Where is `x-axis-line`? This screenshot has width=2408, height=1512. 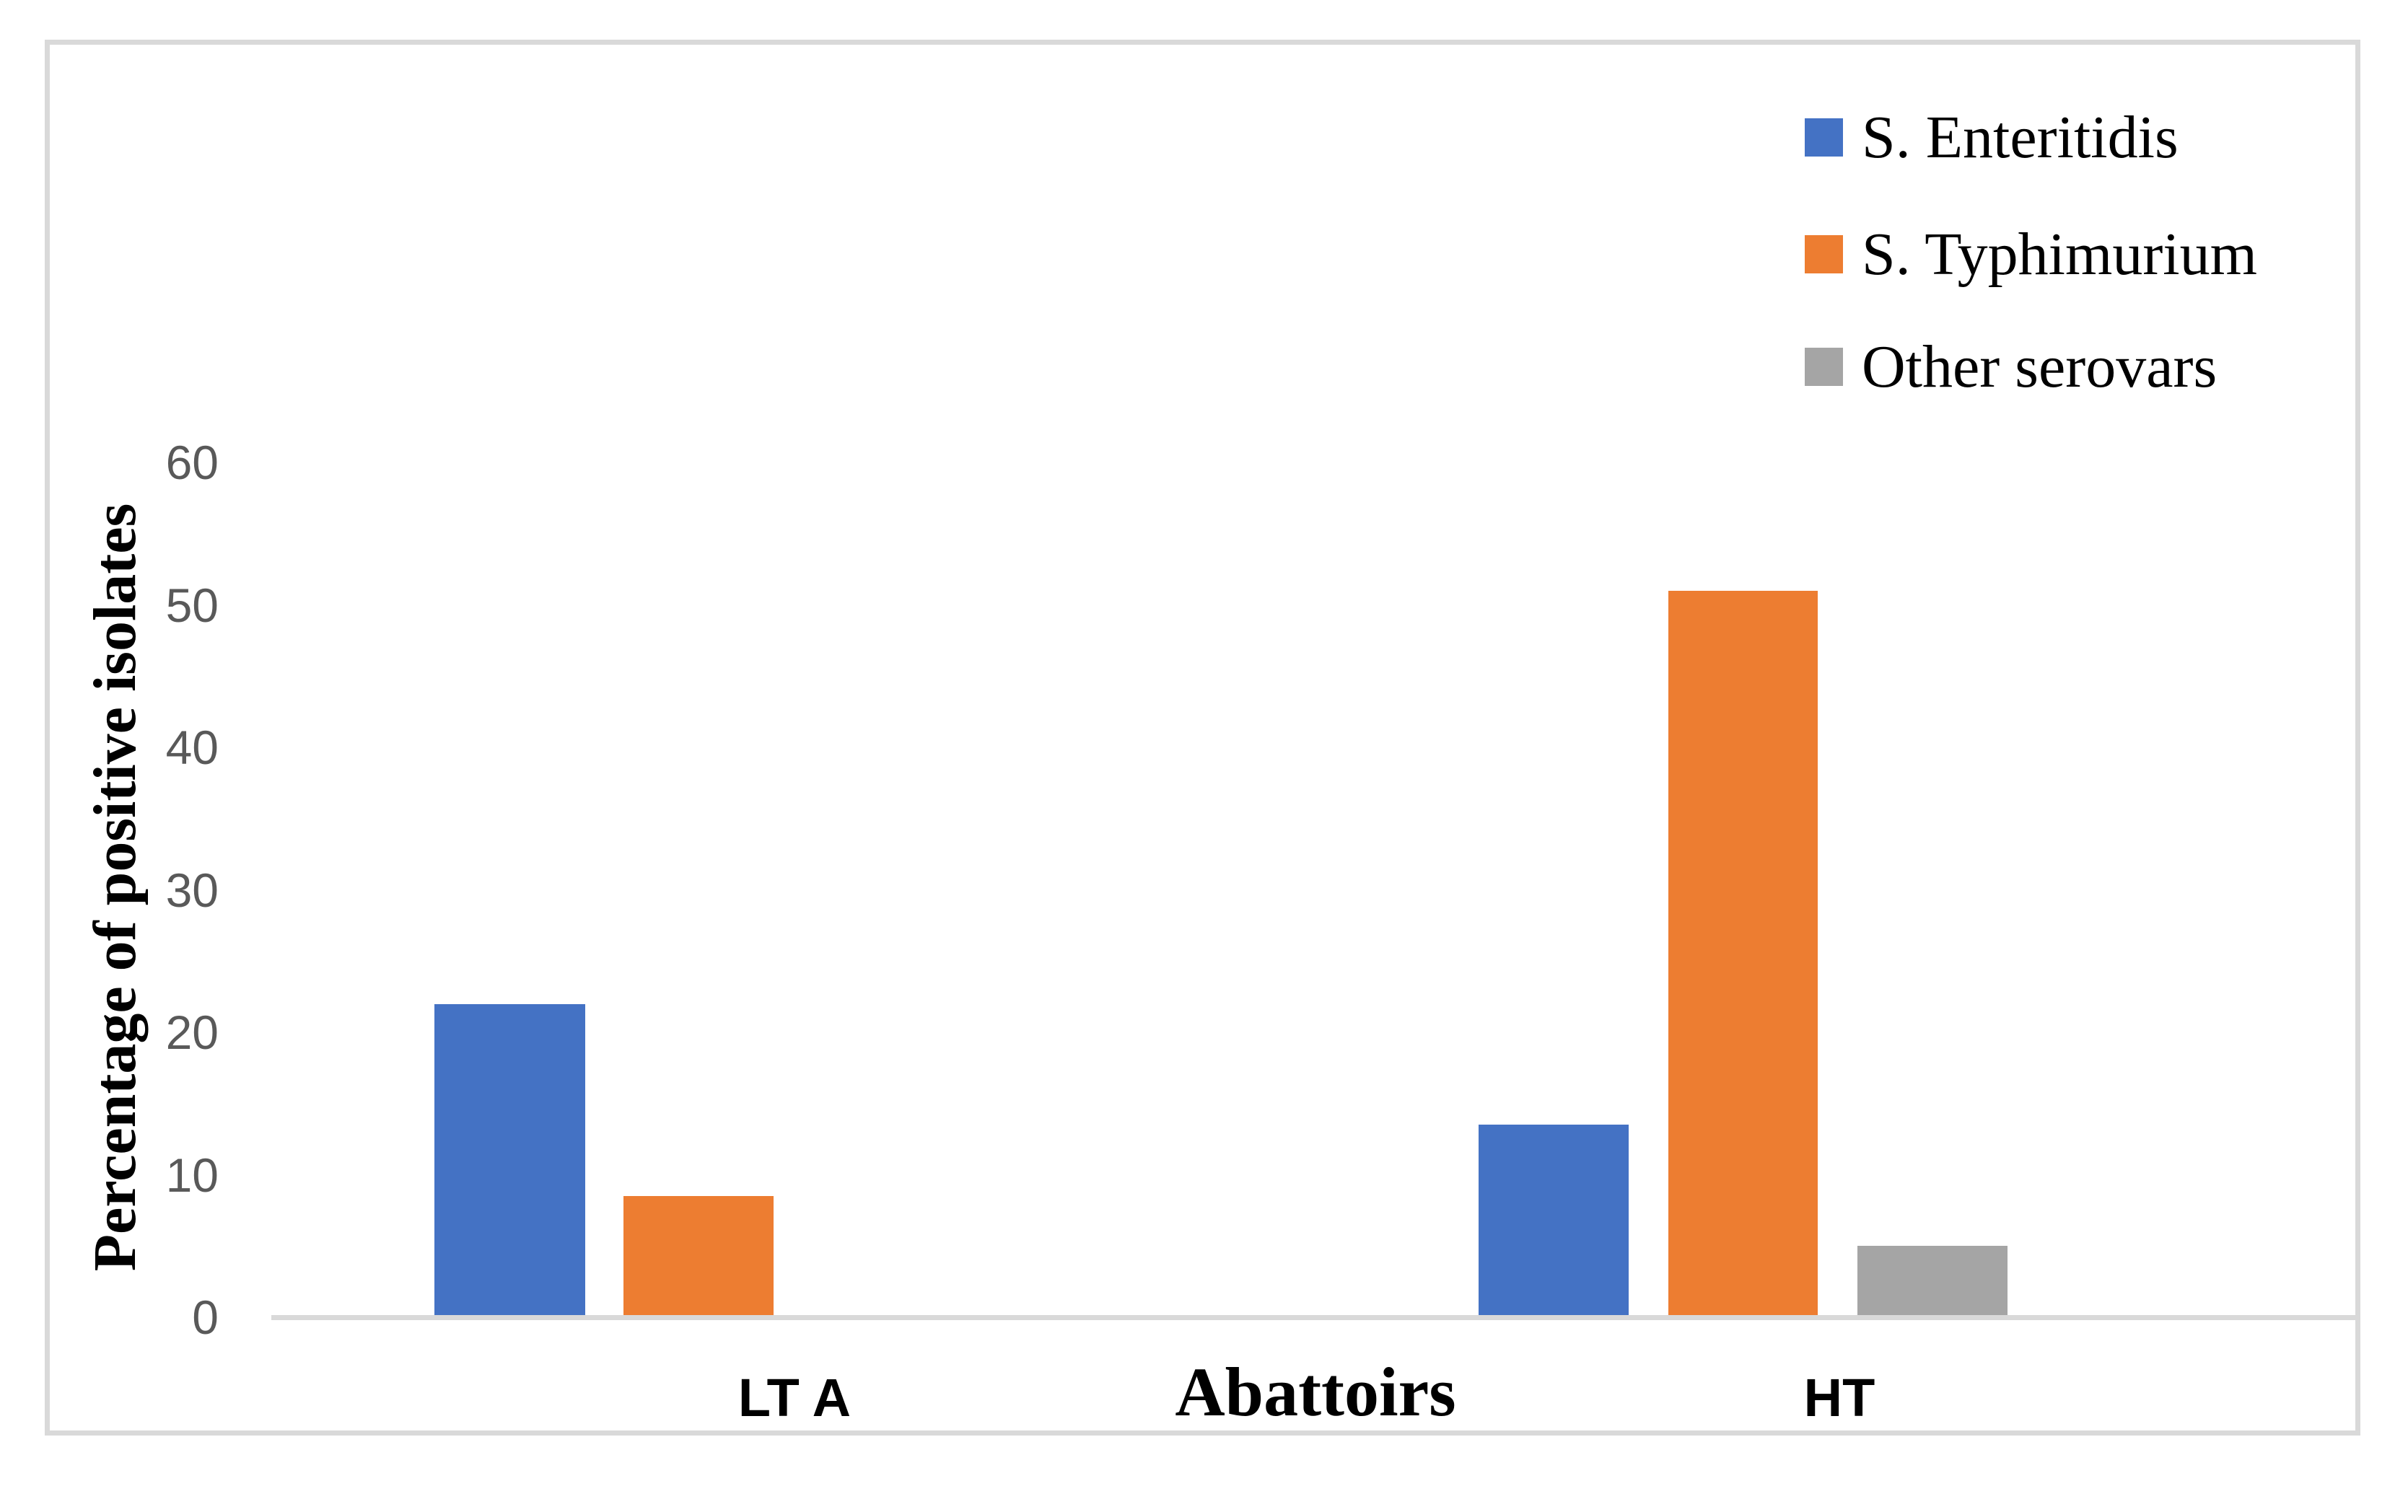 x-axis-line is located at coordinates (1314, 1317).